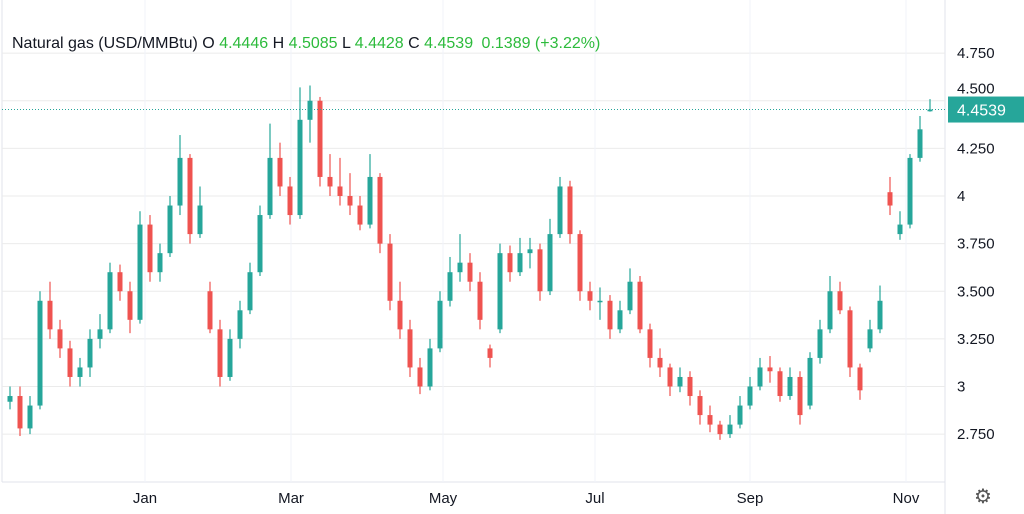  I want to click on last-price-badge, so click(986, 109).